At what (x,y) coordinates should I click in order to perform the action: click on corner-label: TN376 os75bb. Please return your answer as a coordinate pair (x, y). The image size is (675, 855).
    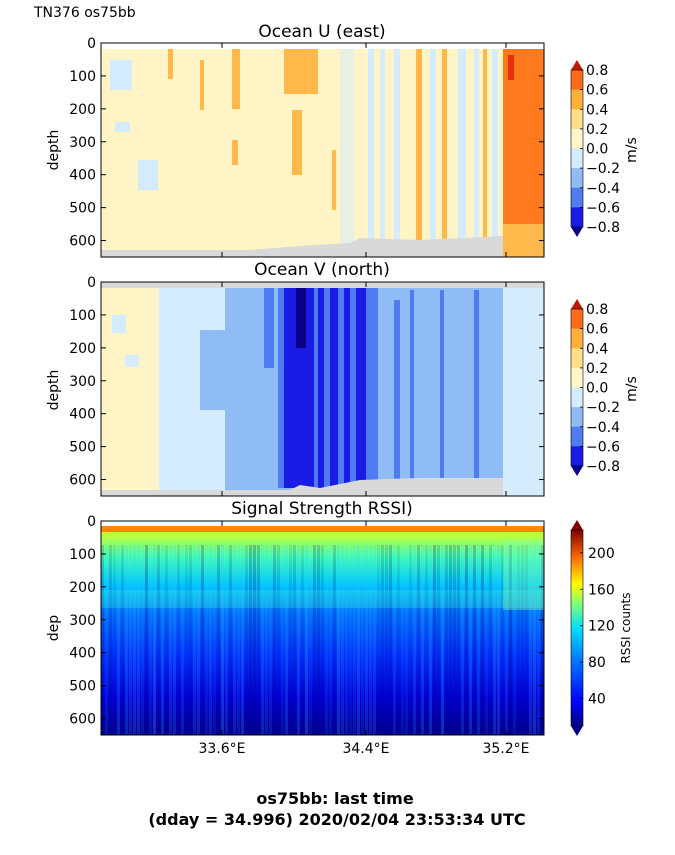
    Looking at the image, I should click on (84, 13).